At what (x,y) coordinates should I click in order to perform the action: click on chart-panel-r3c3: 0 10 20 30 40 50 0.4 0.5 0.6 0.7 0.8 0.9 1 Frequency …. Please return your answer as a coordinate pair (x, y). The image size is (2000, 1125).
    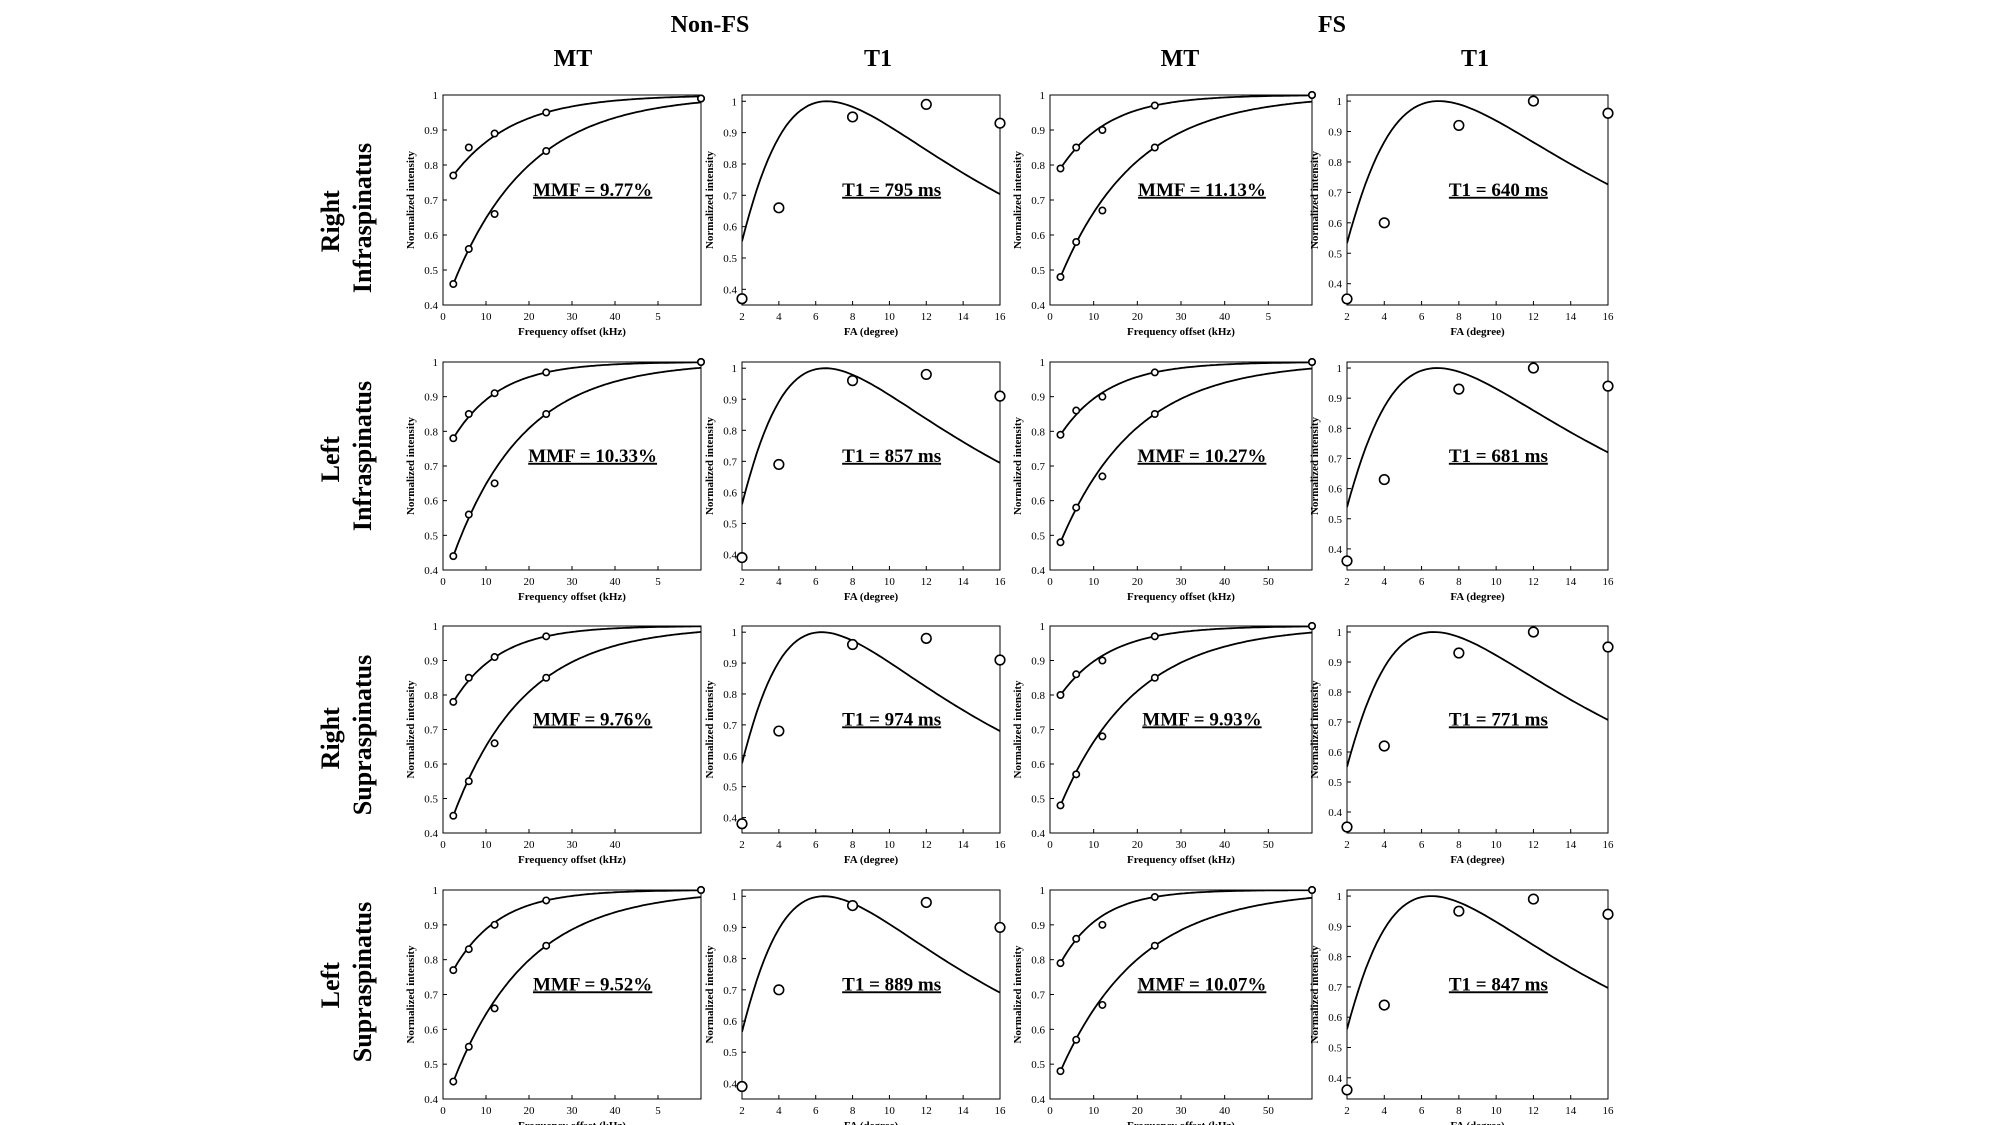
    Looking at the image, I should click on (1164, 743).